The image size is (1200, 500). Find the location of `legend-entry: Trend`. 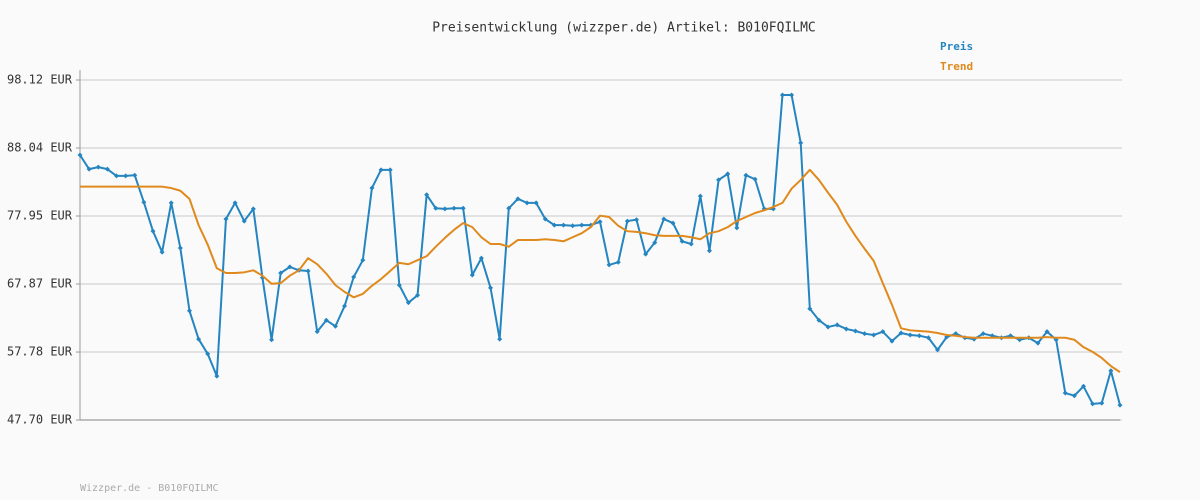

legend-entry: Trend is located at coordinates (956, 66).